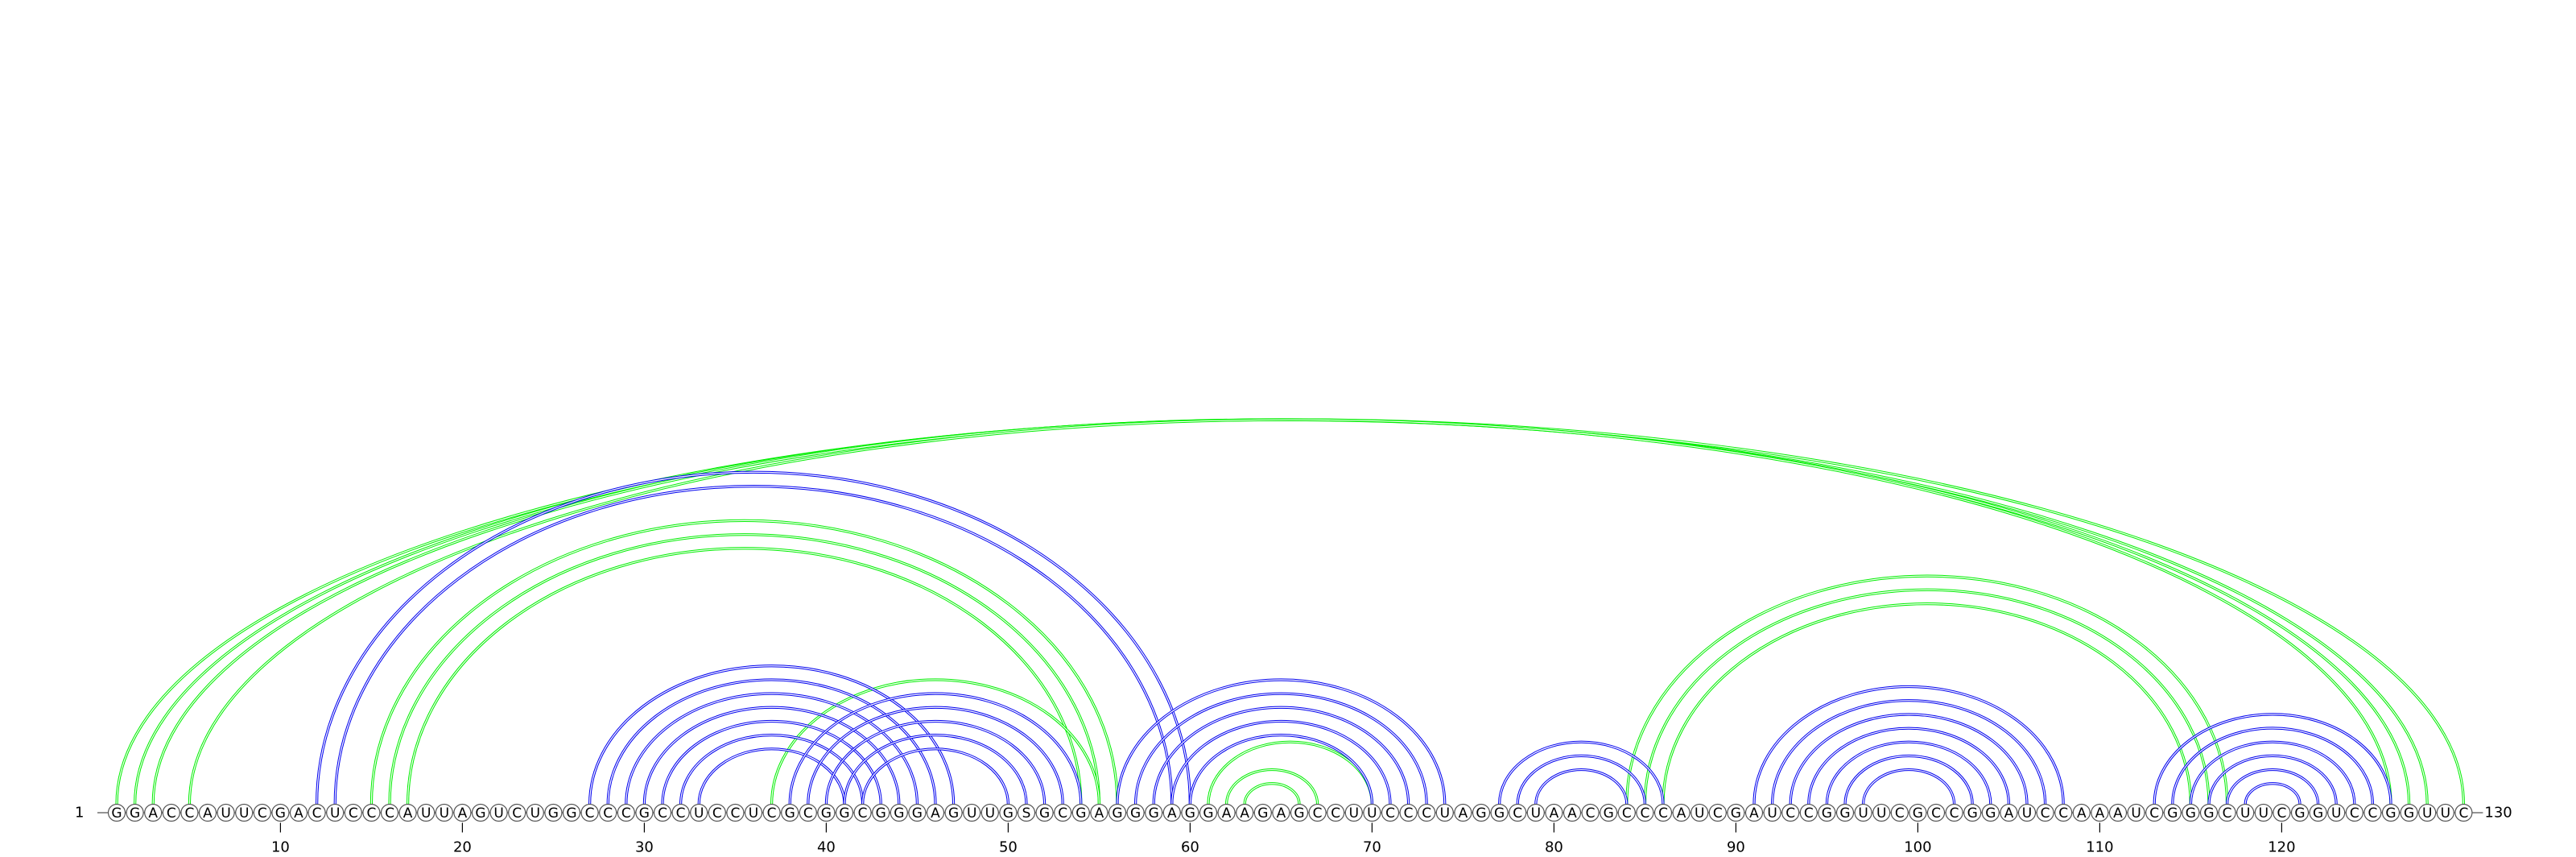 The height and width of the screenshot is (857, 2576). Describe the element at coordinates (1372, 847) in the screenshot. I see `tick-label: 70` at that location.